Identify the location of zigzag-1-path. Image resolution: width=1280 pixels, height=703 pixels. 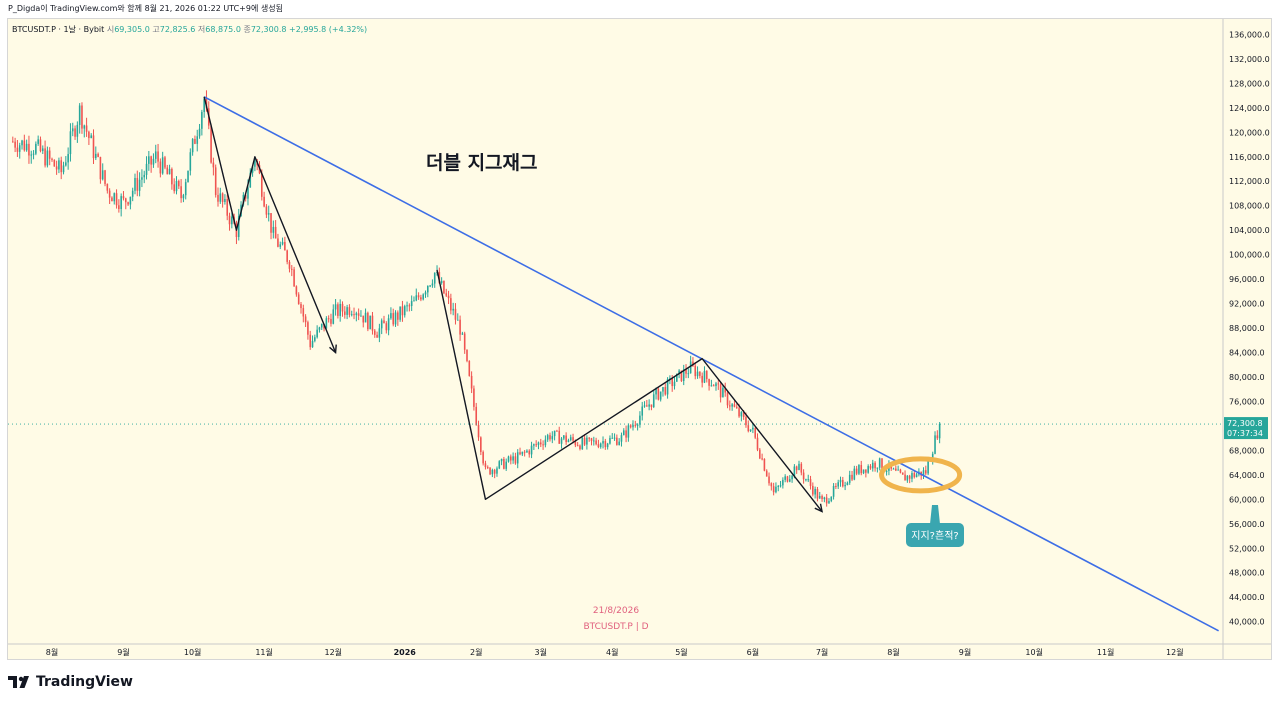
(270, 224).